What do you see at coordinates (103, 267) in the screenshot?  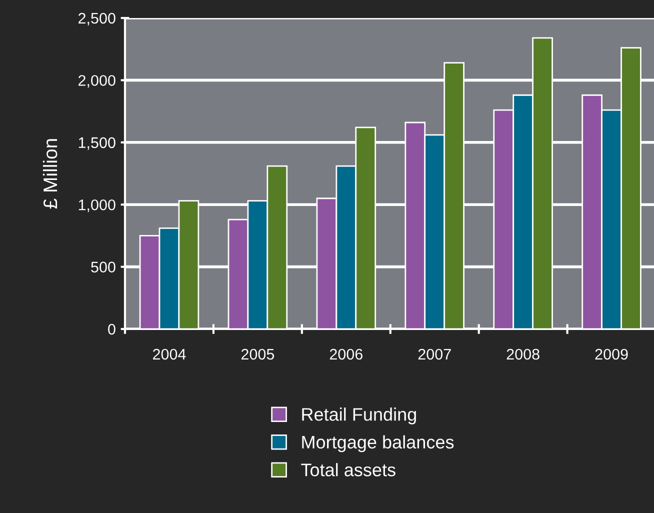 I see `y-tick-label: 500` at bounding box center [103, 267].